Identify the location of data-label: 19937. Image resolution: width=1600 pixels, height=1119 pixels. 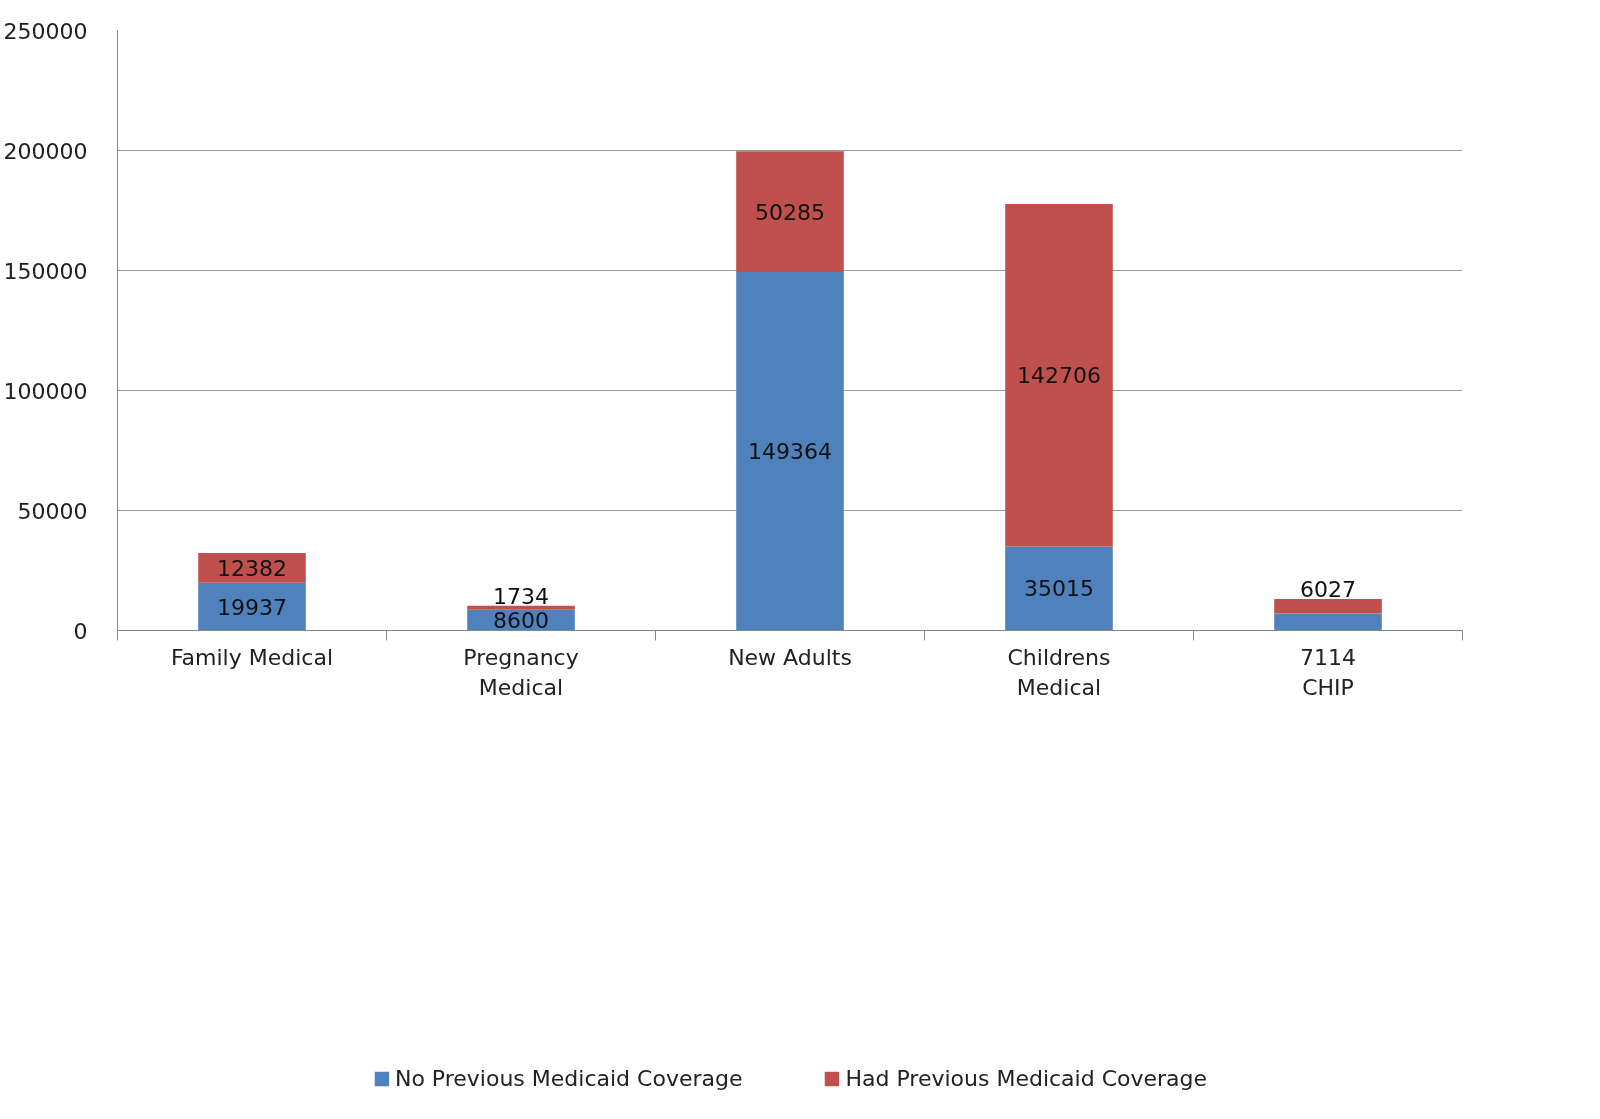
(252, 607).